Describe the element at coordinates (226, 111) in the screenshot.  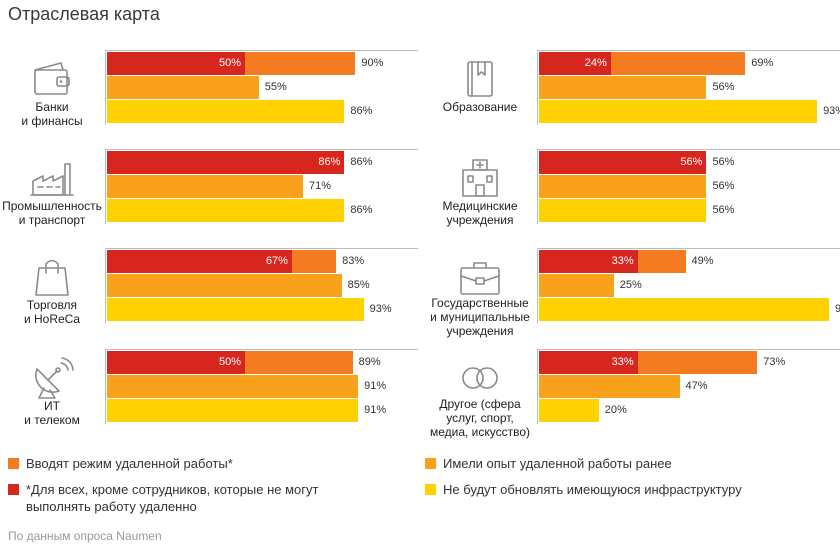
I see `cat-1-bar-infra` at that location.